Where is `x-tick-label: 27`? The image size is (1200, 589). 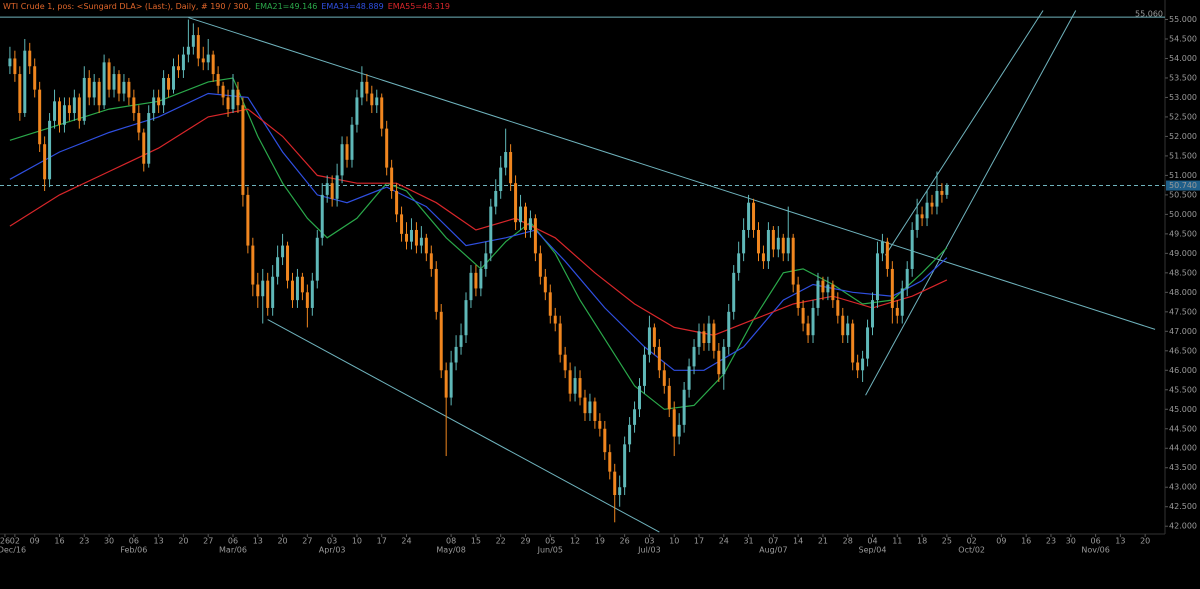 x-tick-label: 27 is located at coordinates (307, 541).